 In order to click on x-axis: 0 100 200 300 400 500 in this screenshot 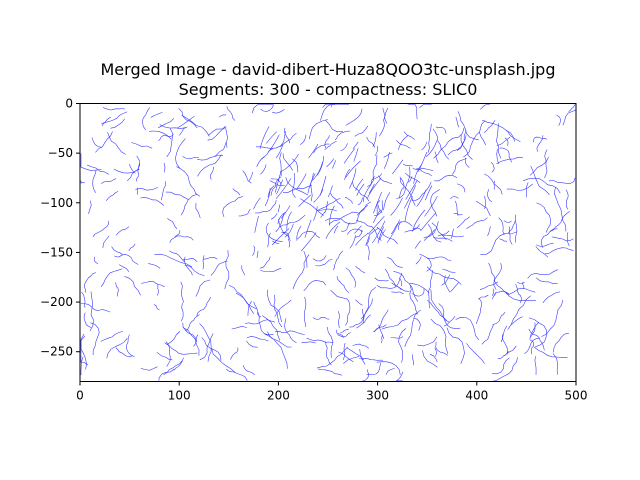, I will do `click(332, 392)`.